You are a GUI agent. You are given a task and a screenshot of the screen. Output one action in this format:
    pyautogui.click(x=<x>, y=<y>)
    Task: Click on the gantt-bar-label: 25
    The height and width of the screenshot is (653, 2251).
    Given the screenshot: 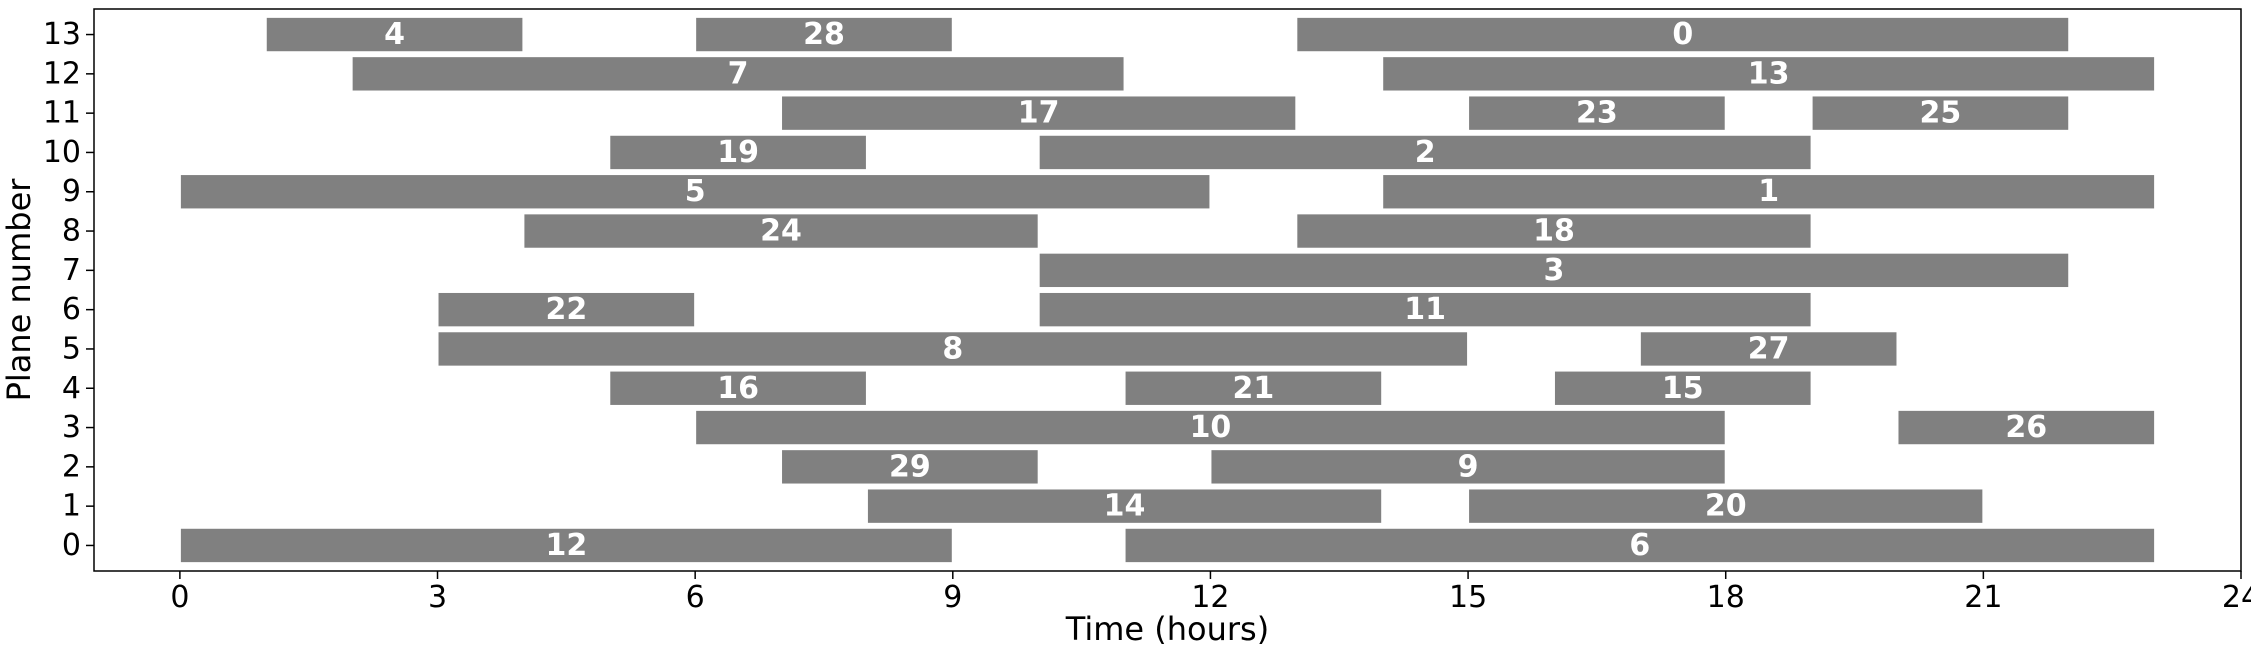 What is the action you would take?
    pyautogui.click(x=1941, y=113)
    